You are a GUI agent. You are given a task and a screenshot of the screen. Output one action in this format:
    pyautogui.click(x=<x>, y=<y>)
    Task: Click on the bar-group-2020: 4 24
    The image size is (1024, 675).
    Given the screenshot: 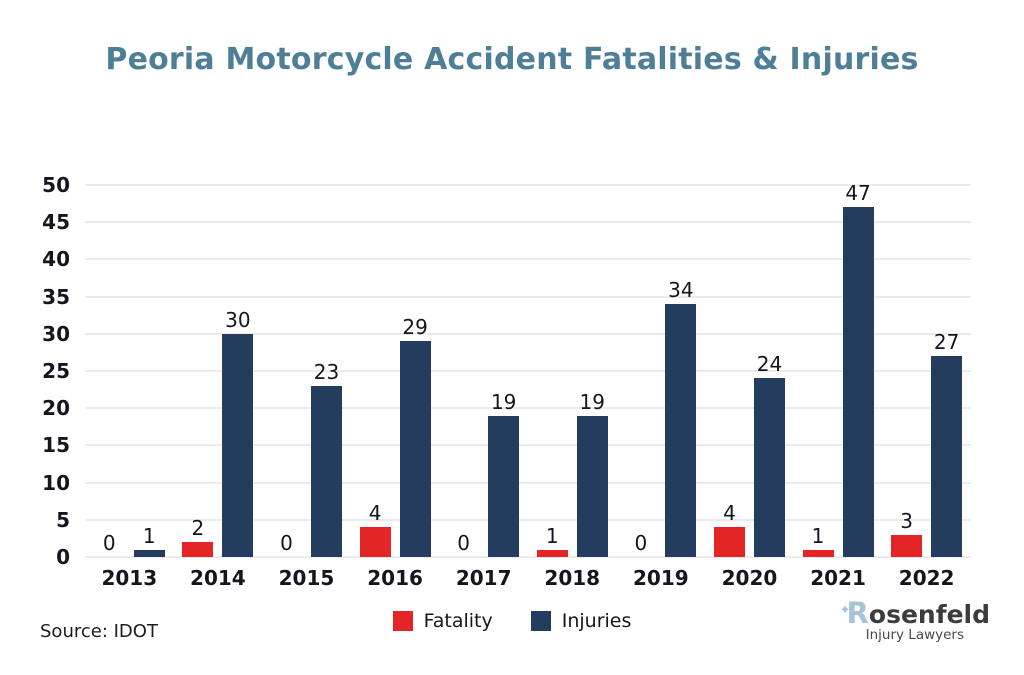 What is the action you would take?
    pyautogui.click(x=749, y=371)
    